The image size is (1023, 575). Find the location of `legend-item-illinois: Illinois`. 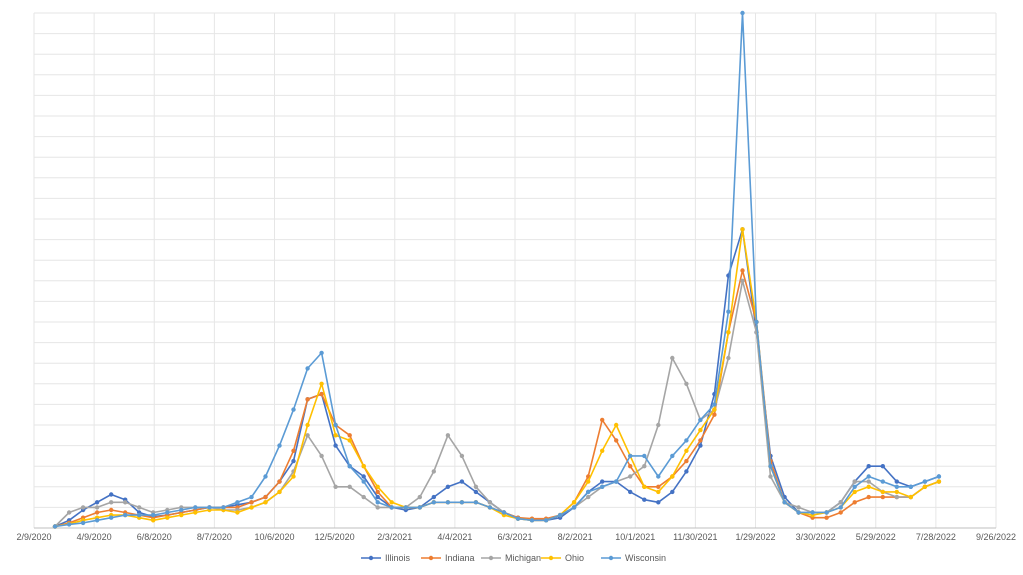

legend-item-illinois: Illinois is located at coordinates (386, 558).